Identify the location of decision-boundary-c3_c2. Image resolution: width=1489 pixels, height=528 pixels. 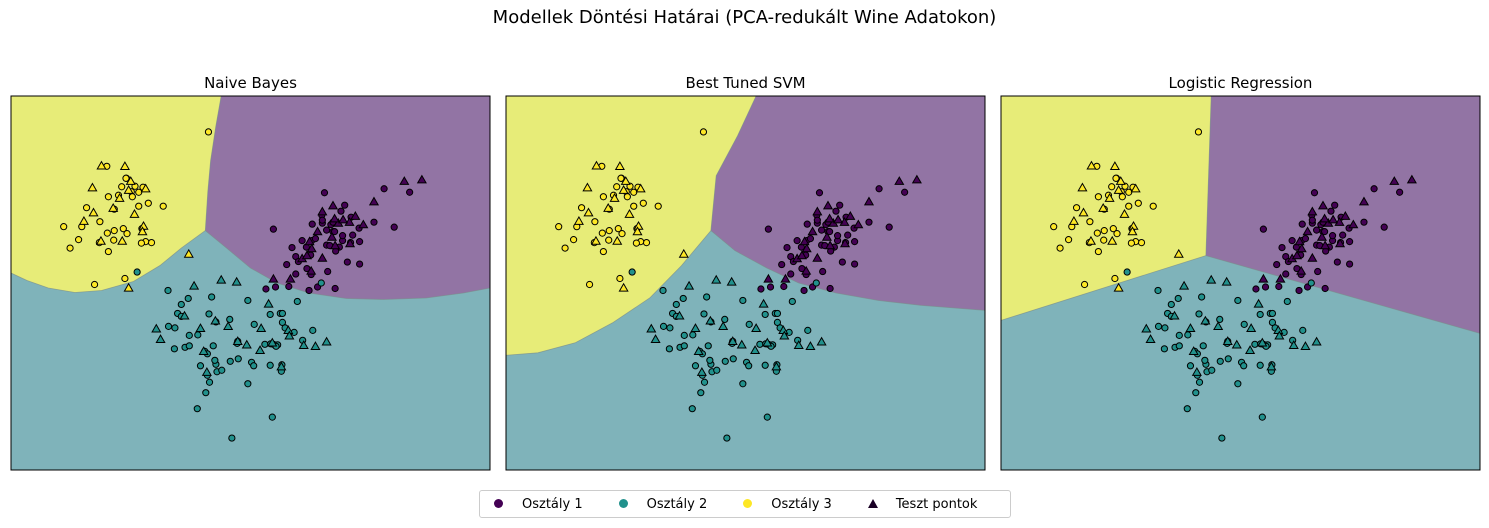
(609, 293).